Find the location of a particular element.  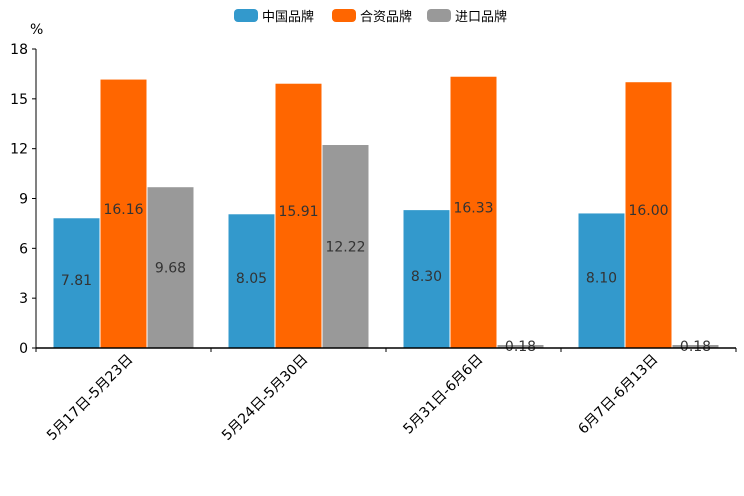

x-tick-label: 5月17日-5月23日 is located at coordinates (90, 398).